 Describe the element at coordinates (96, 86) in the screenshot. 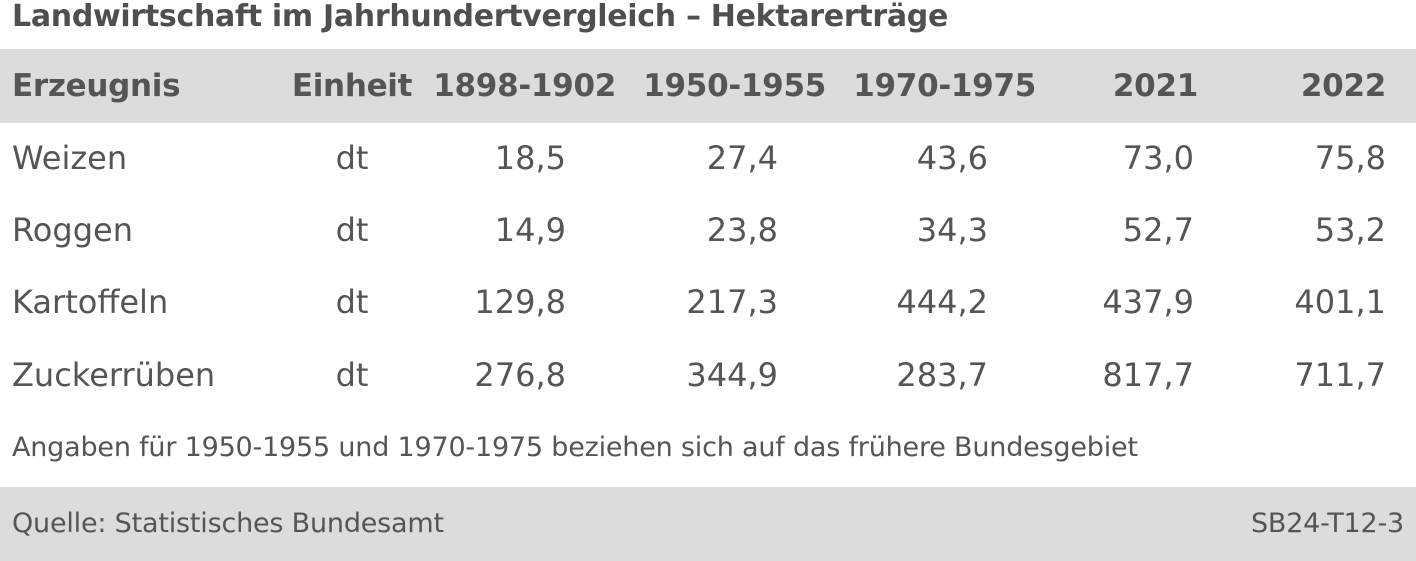

I see `header-erzeugnis: Erzeugnis` at that location.